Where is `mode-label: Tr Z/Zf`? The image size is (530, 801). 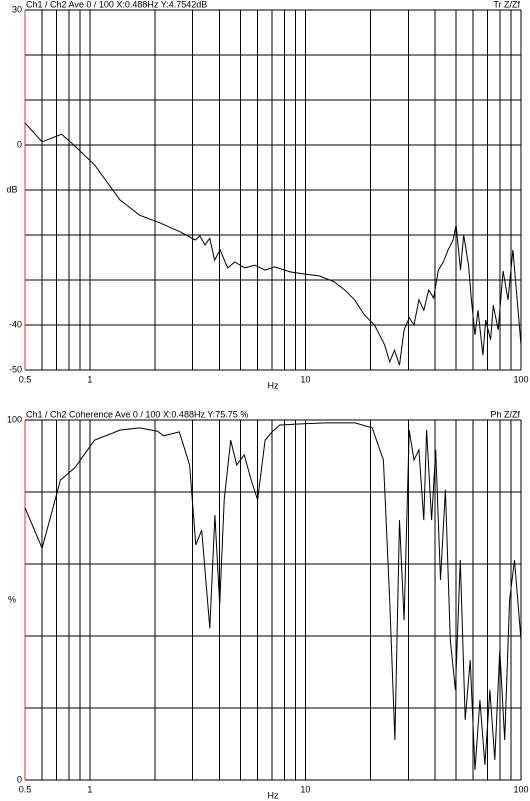 mode-label: Tr Z/Zf is located at coordinates (506, 4).